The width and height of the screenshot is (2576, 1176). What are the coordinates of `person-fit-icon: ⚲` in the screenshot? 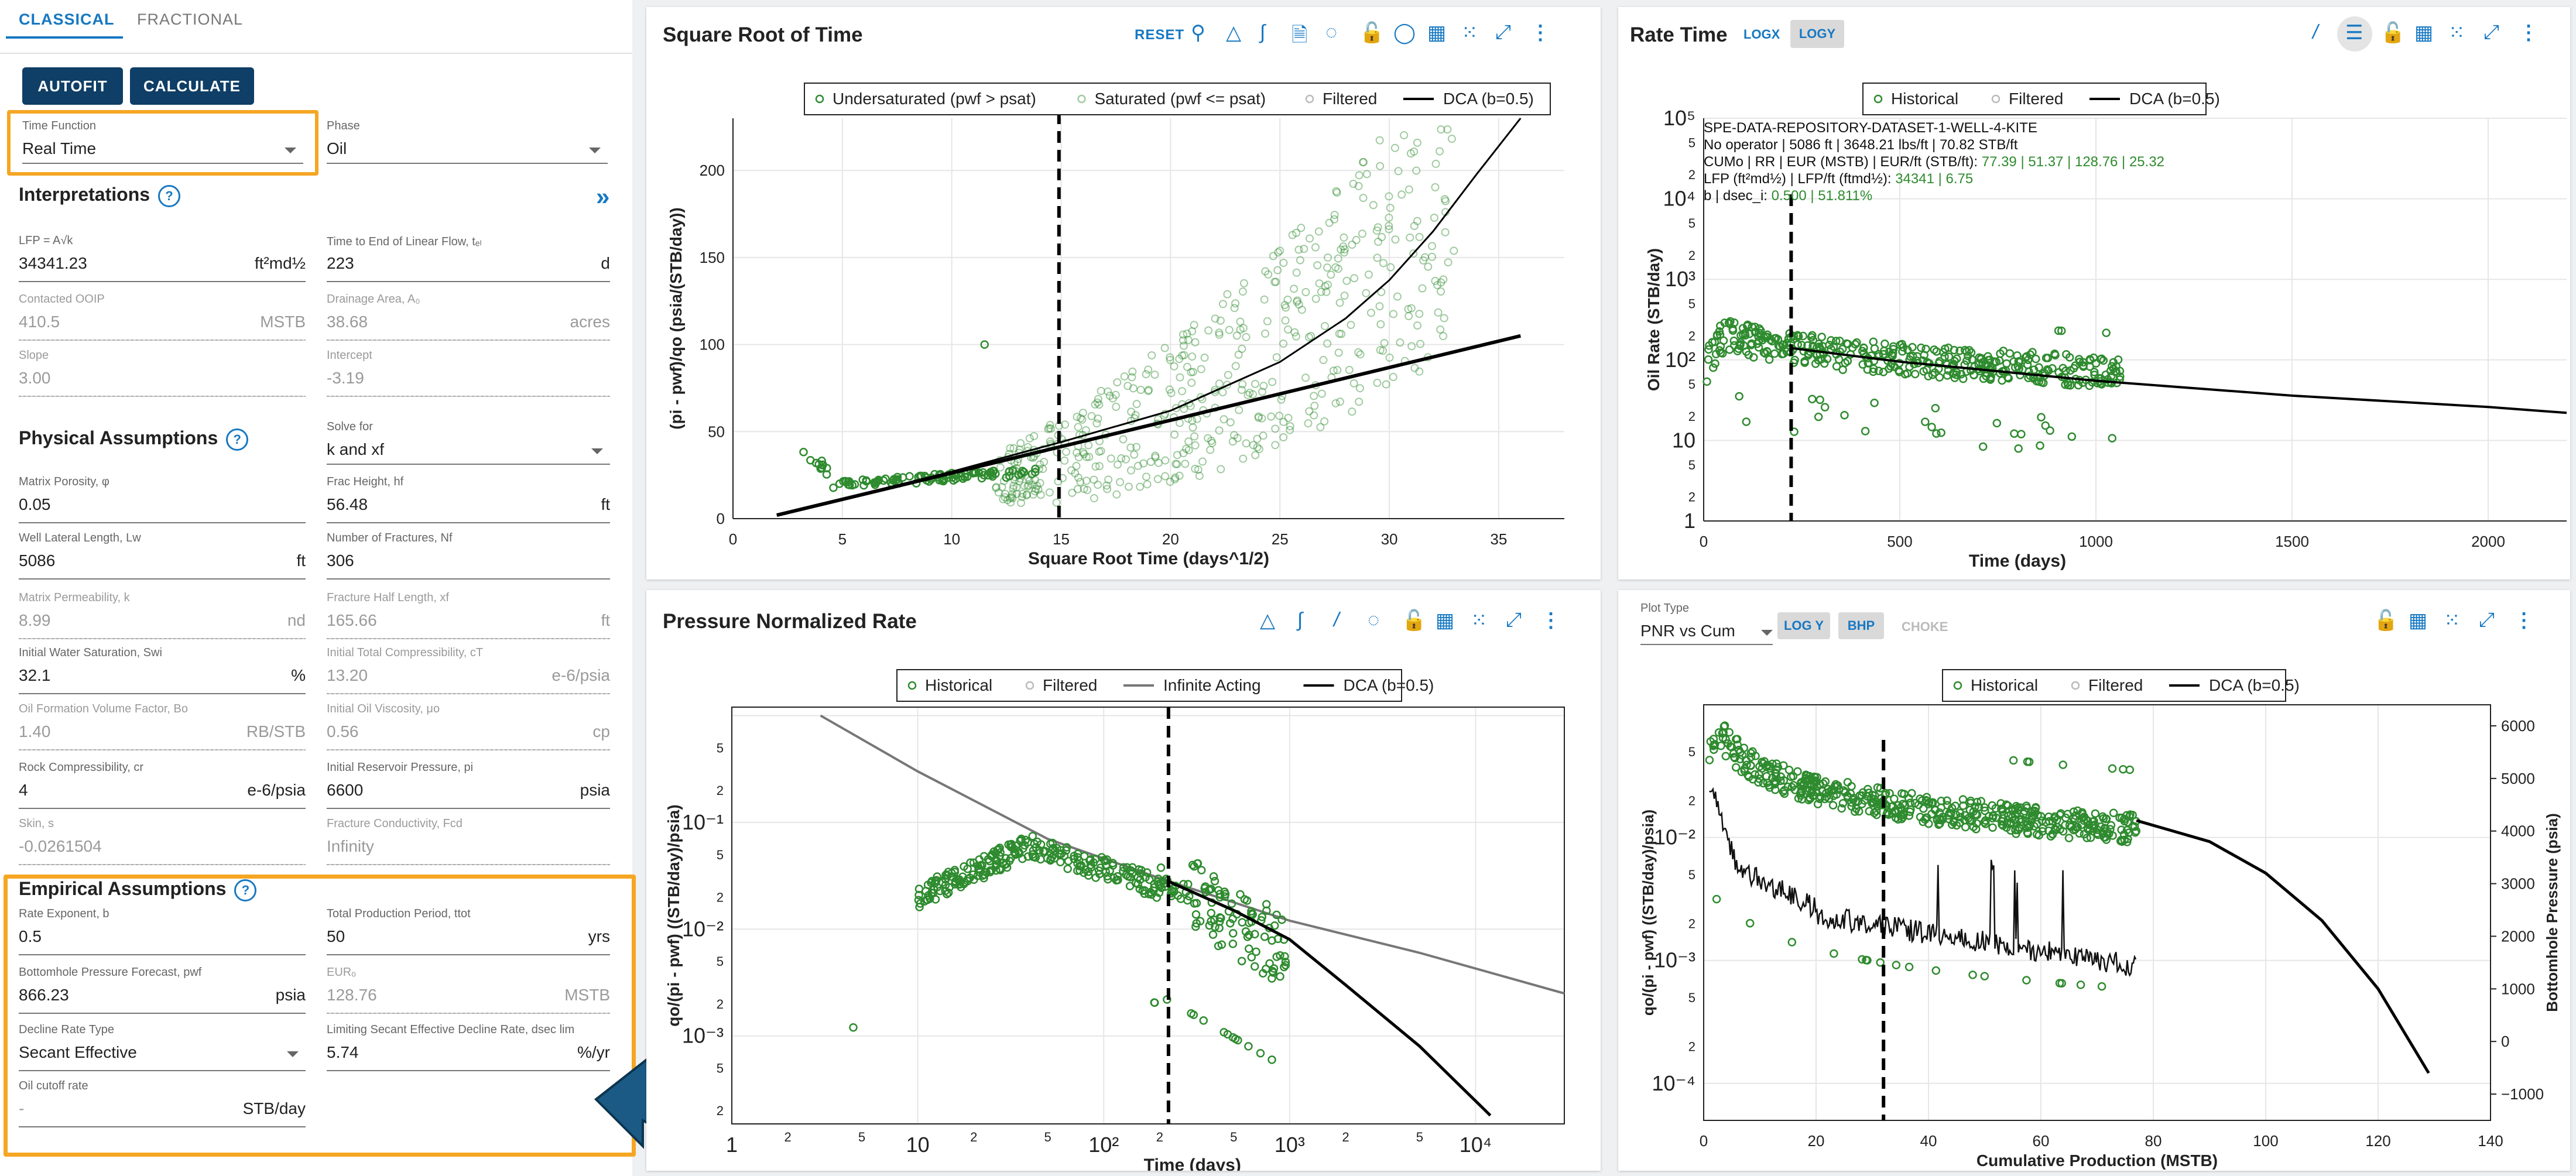 It's located at (1198, 33).